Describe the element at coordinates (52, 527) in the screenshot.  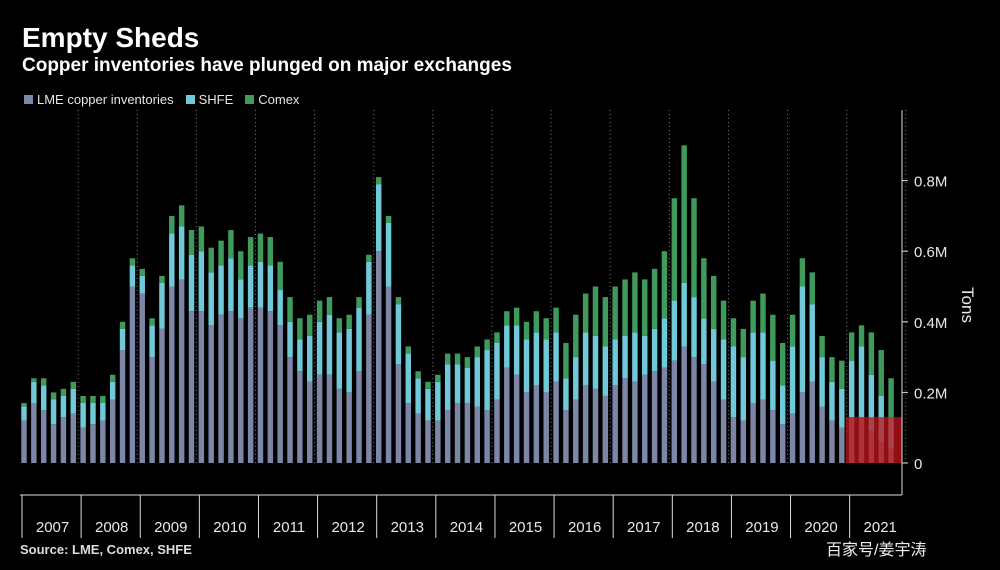
I see `x-tick-label: 2007` at that location.